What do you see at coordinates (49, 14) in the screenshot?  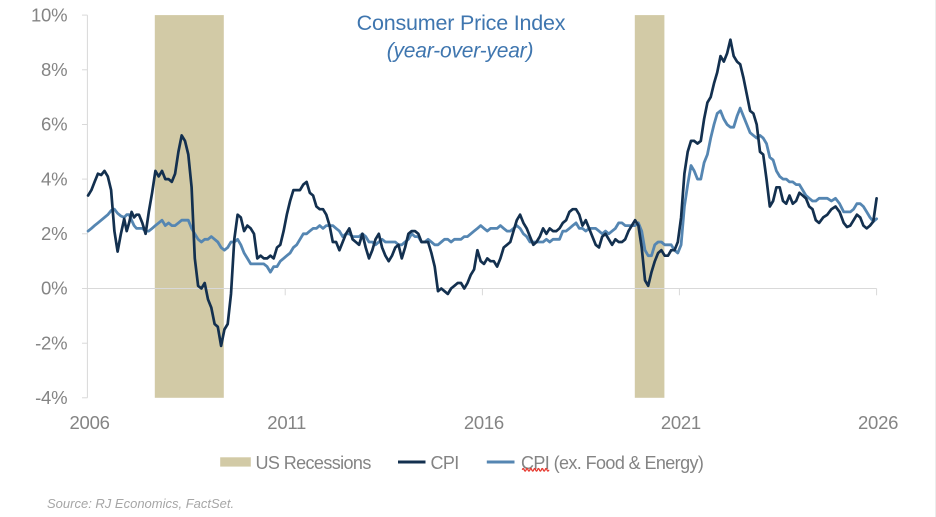 I see `svg-text: 10%` at bounding box center [49, 14].